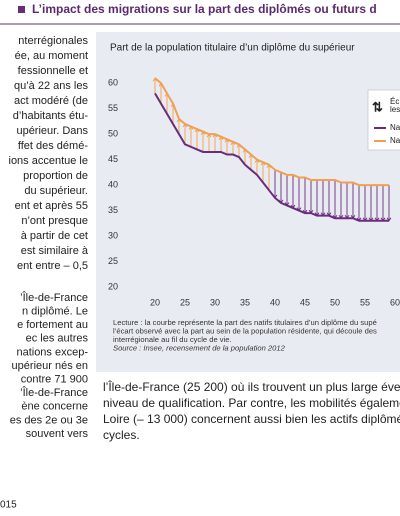  What do you see at coordinates (54, 236) in the screenshot?
I see `body-line: à partir de cet` at bounding box center [54, 236].